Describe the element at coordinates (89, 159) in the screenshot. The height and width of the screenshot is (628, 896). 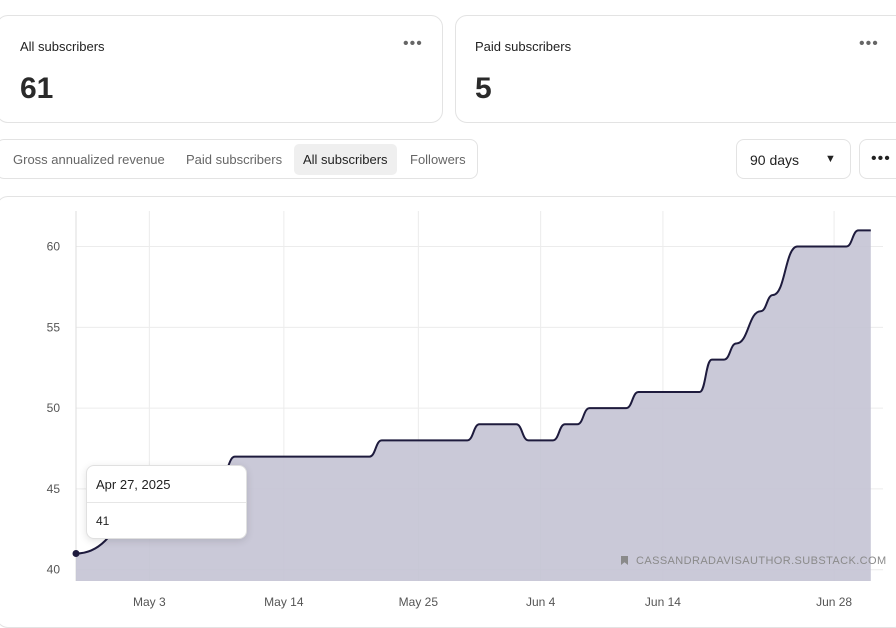
I see `tab-gross-annualized-revenue: Gross annualized revenue` at that location.